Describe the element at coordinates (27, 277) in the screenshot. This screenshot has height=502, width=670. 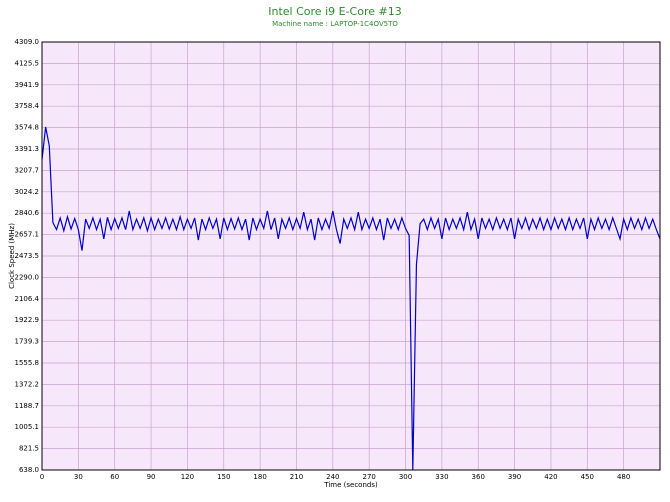
I see `y-tick-label: 2290.0` at that location.